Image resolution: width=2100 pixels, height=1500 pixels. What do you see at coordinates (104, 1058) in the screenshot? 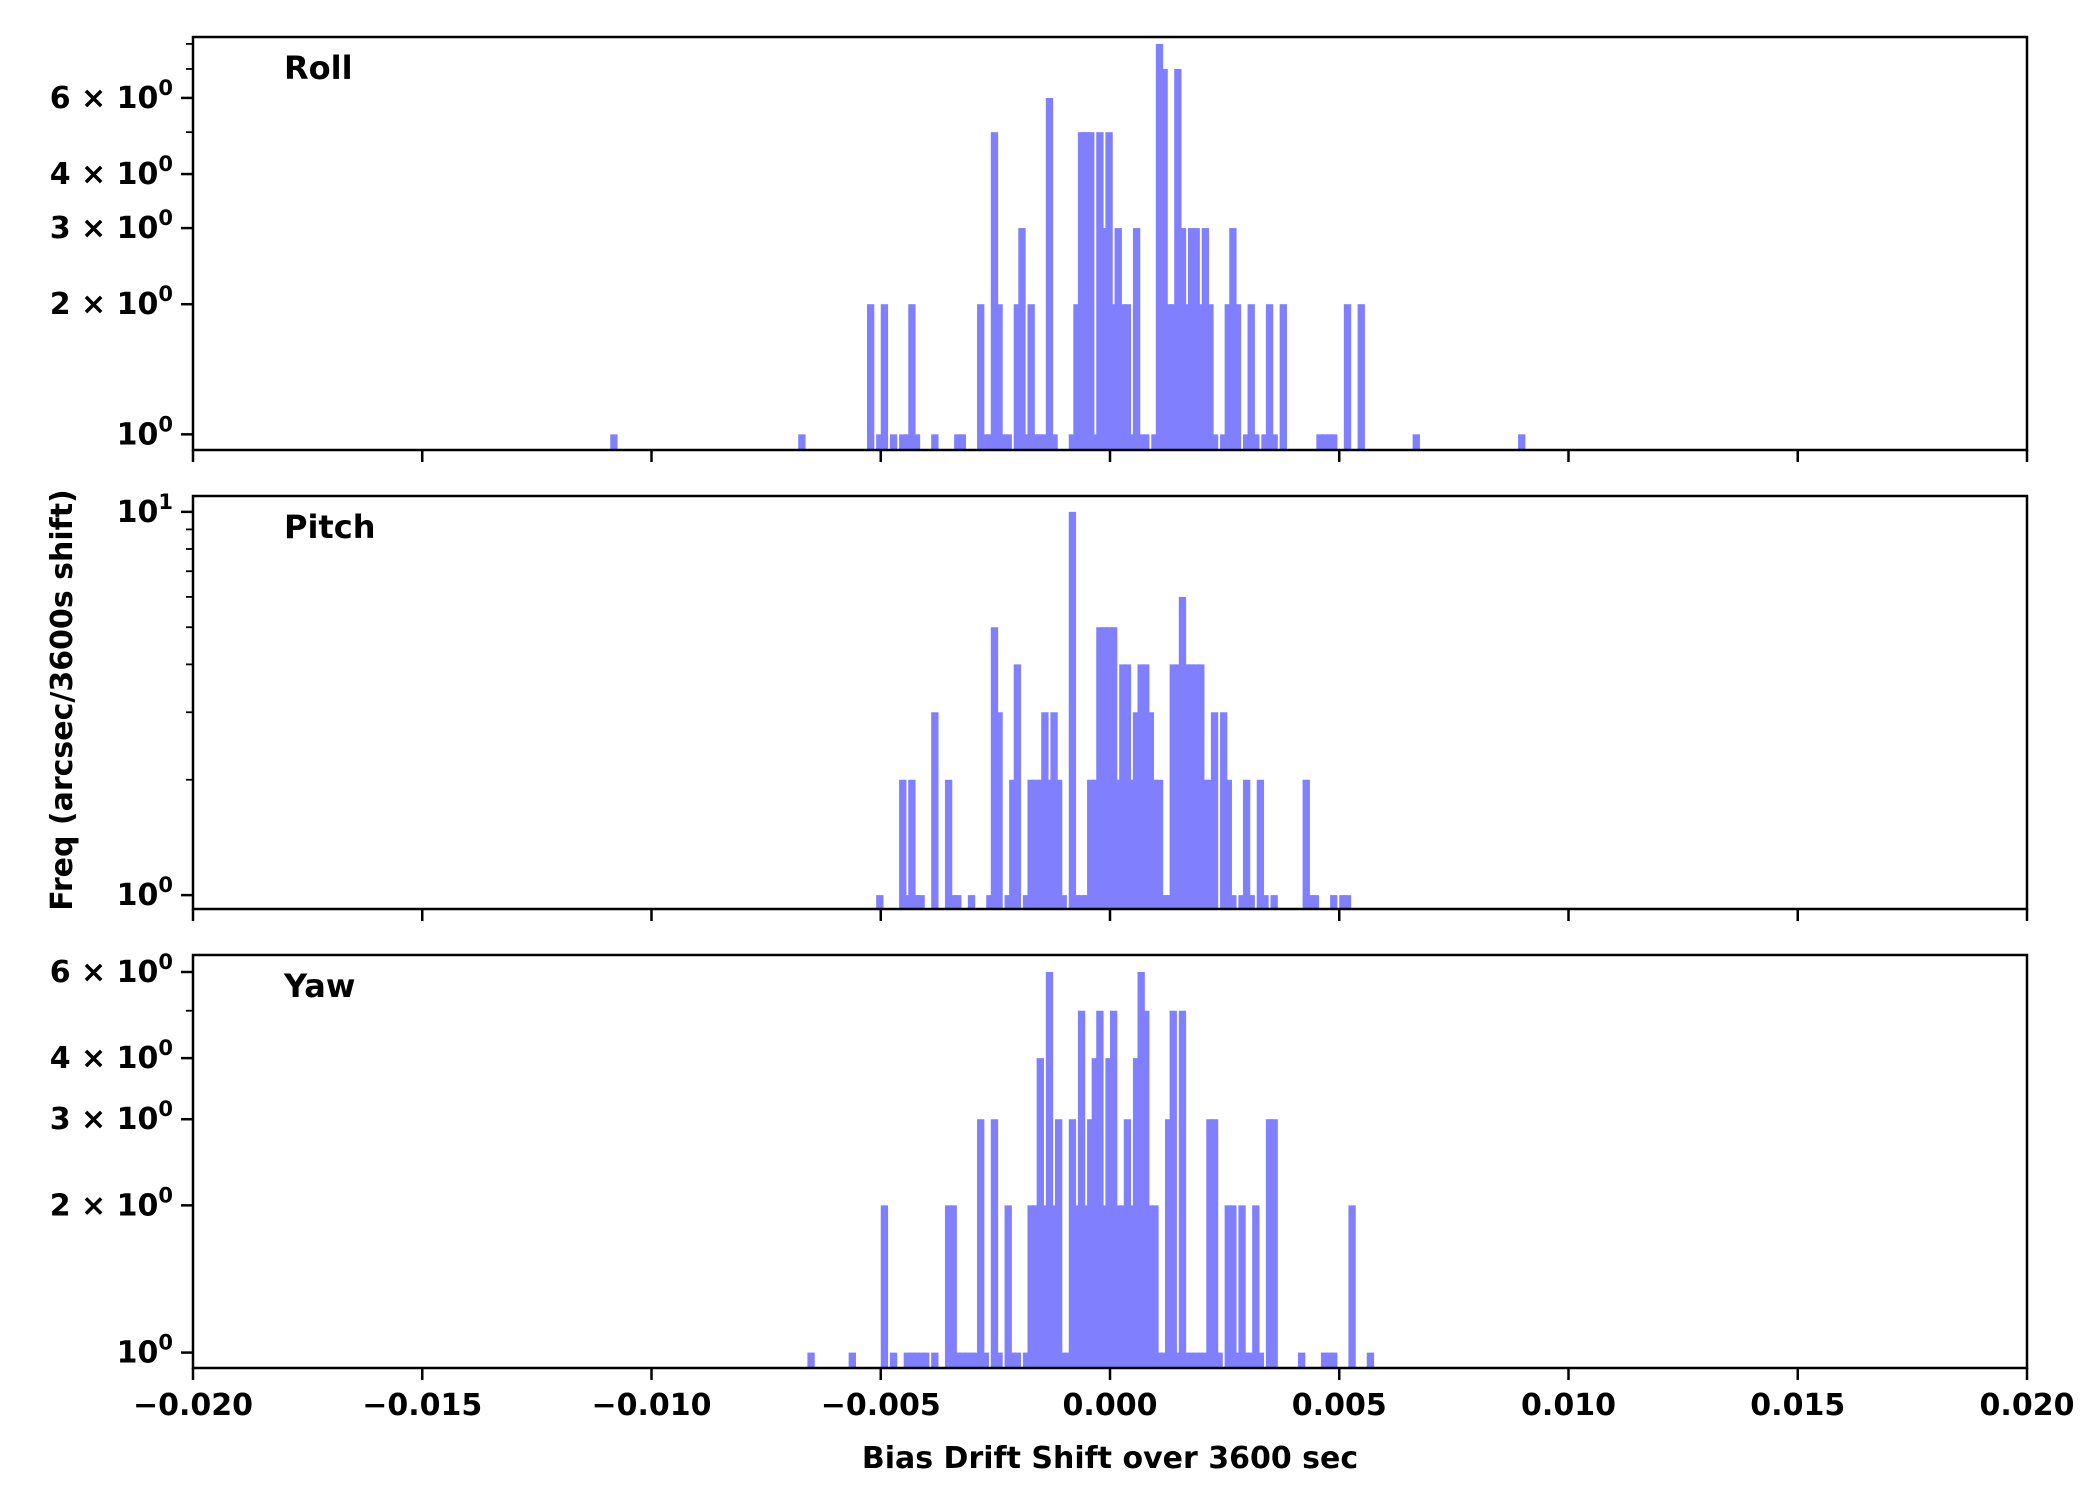
I see `y-tick-base: 4 × 10` at bounding box center [104, 1058].